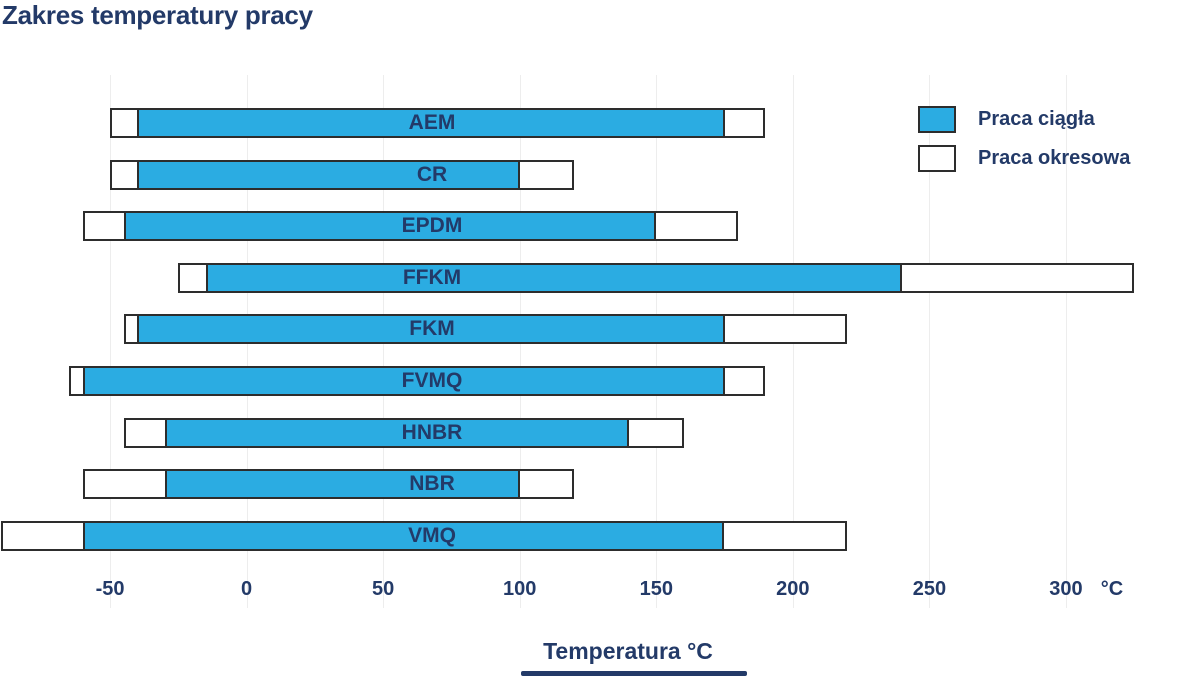 The image size is (1200, 676). I want to click on continuous-segment-fvmq, so click(403, 381).